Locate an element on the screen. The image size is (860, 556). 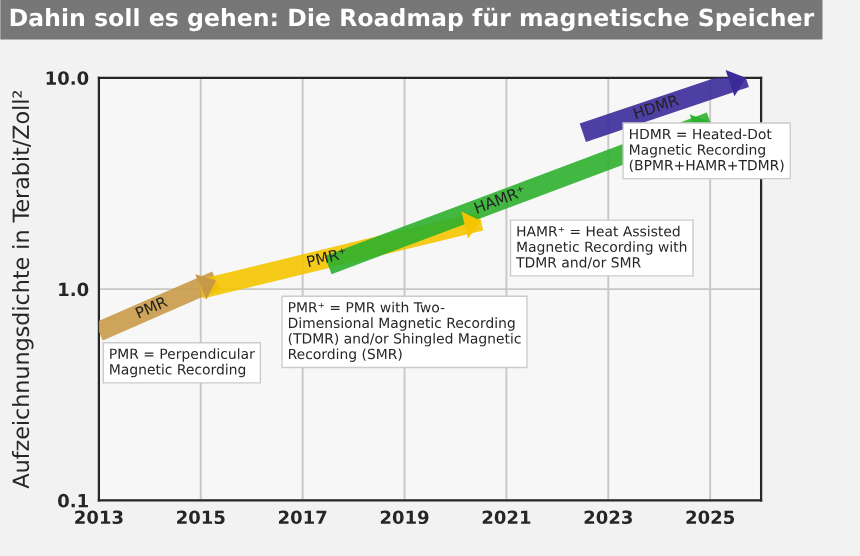
y-tick-label: 1.0 is located at coordinates (74, 289).